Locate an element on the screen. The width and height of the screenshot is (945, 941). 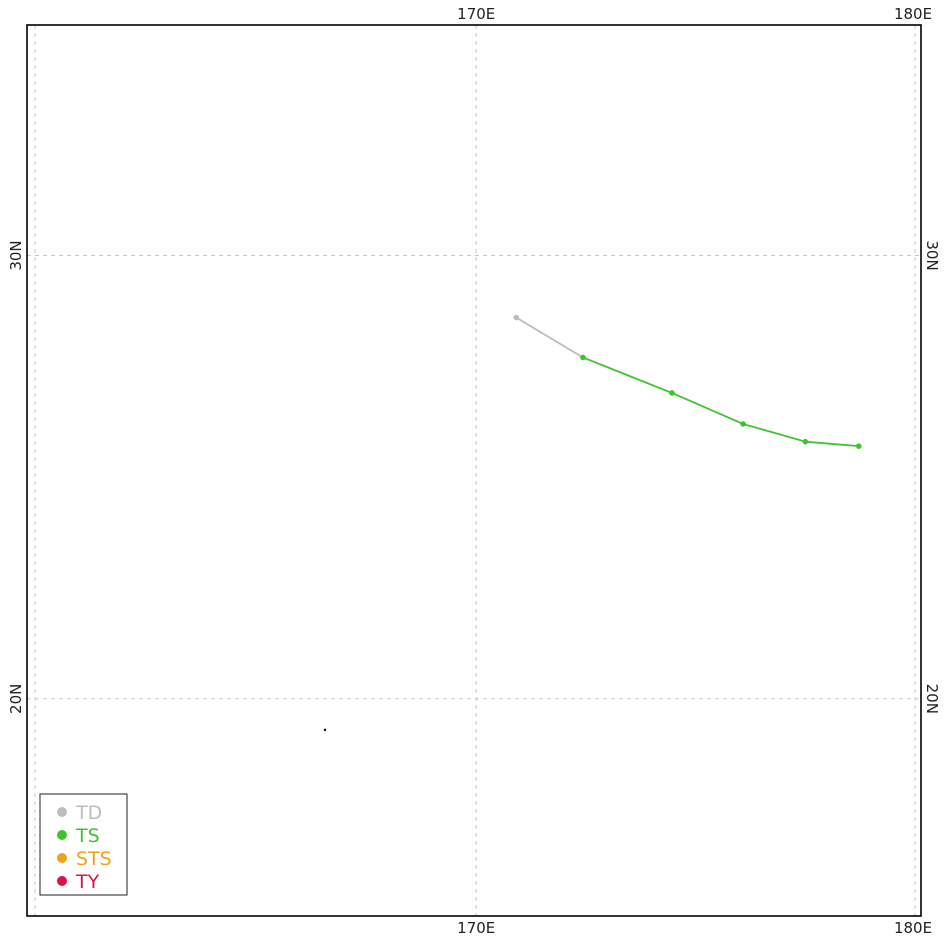
legend-dot-sts is located at coordinates (62, 858).